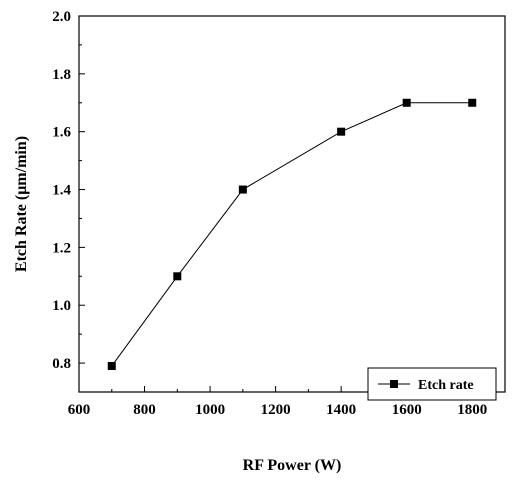 The width and height of the screenshot is (523, 486). What do you see at coordinates (407, 410) in the screenshot?
I see `x-tick-label: 1600` at bounding box center [407, 410].